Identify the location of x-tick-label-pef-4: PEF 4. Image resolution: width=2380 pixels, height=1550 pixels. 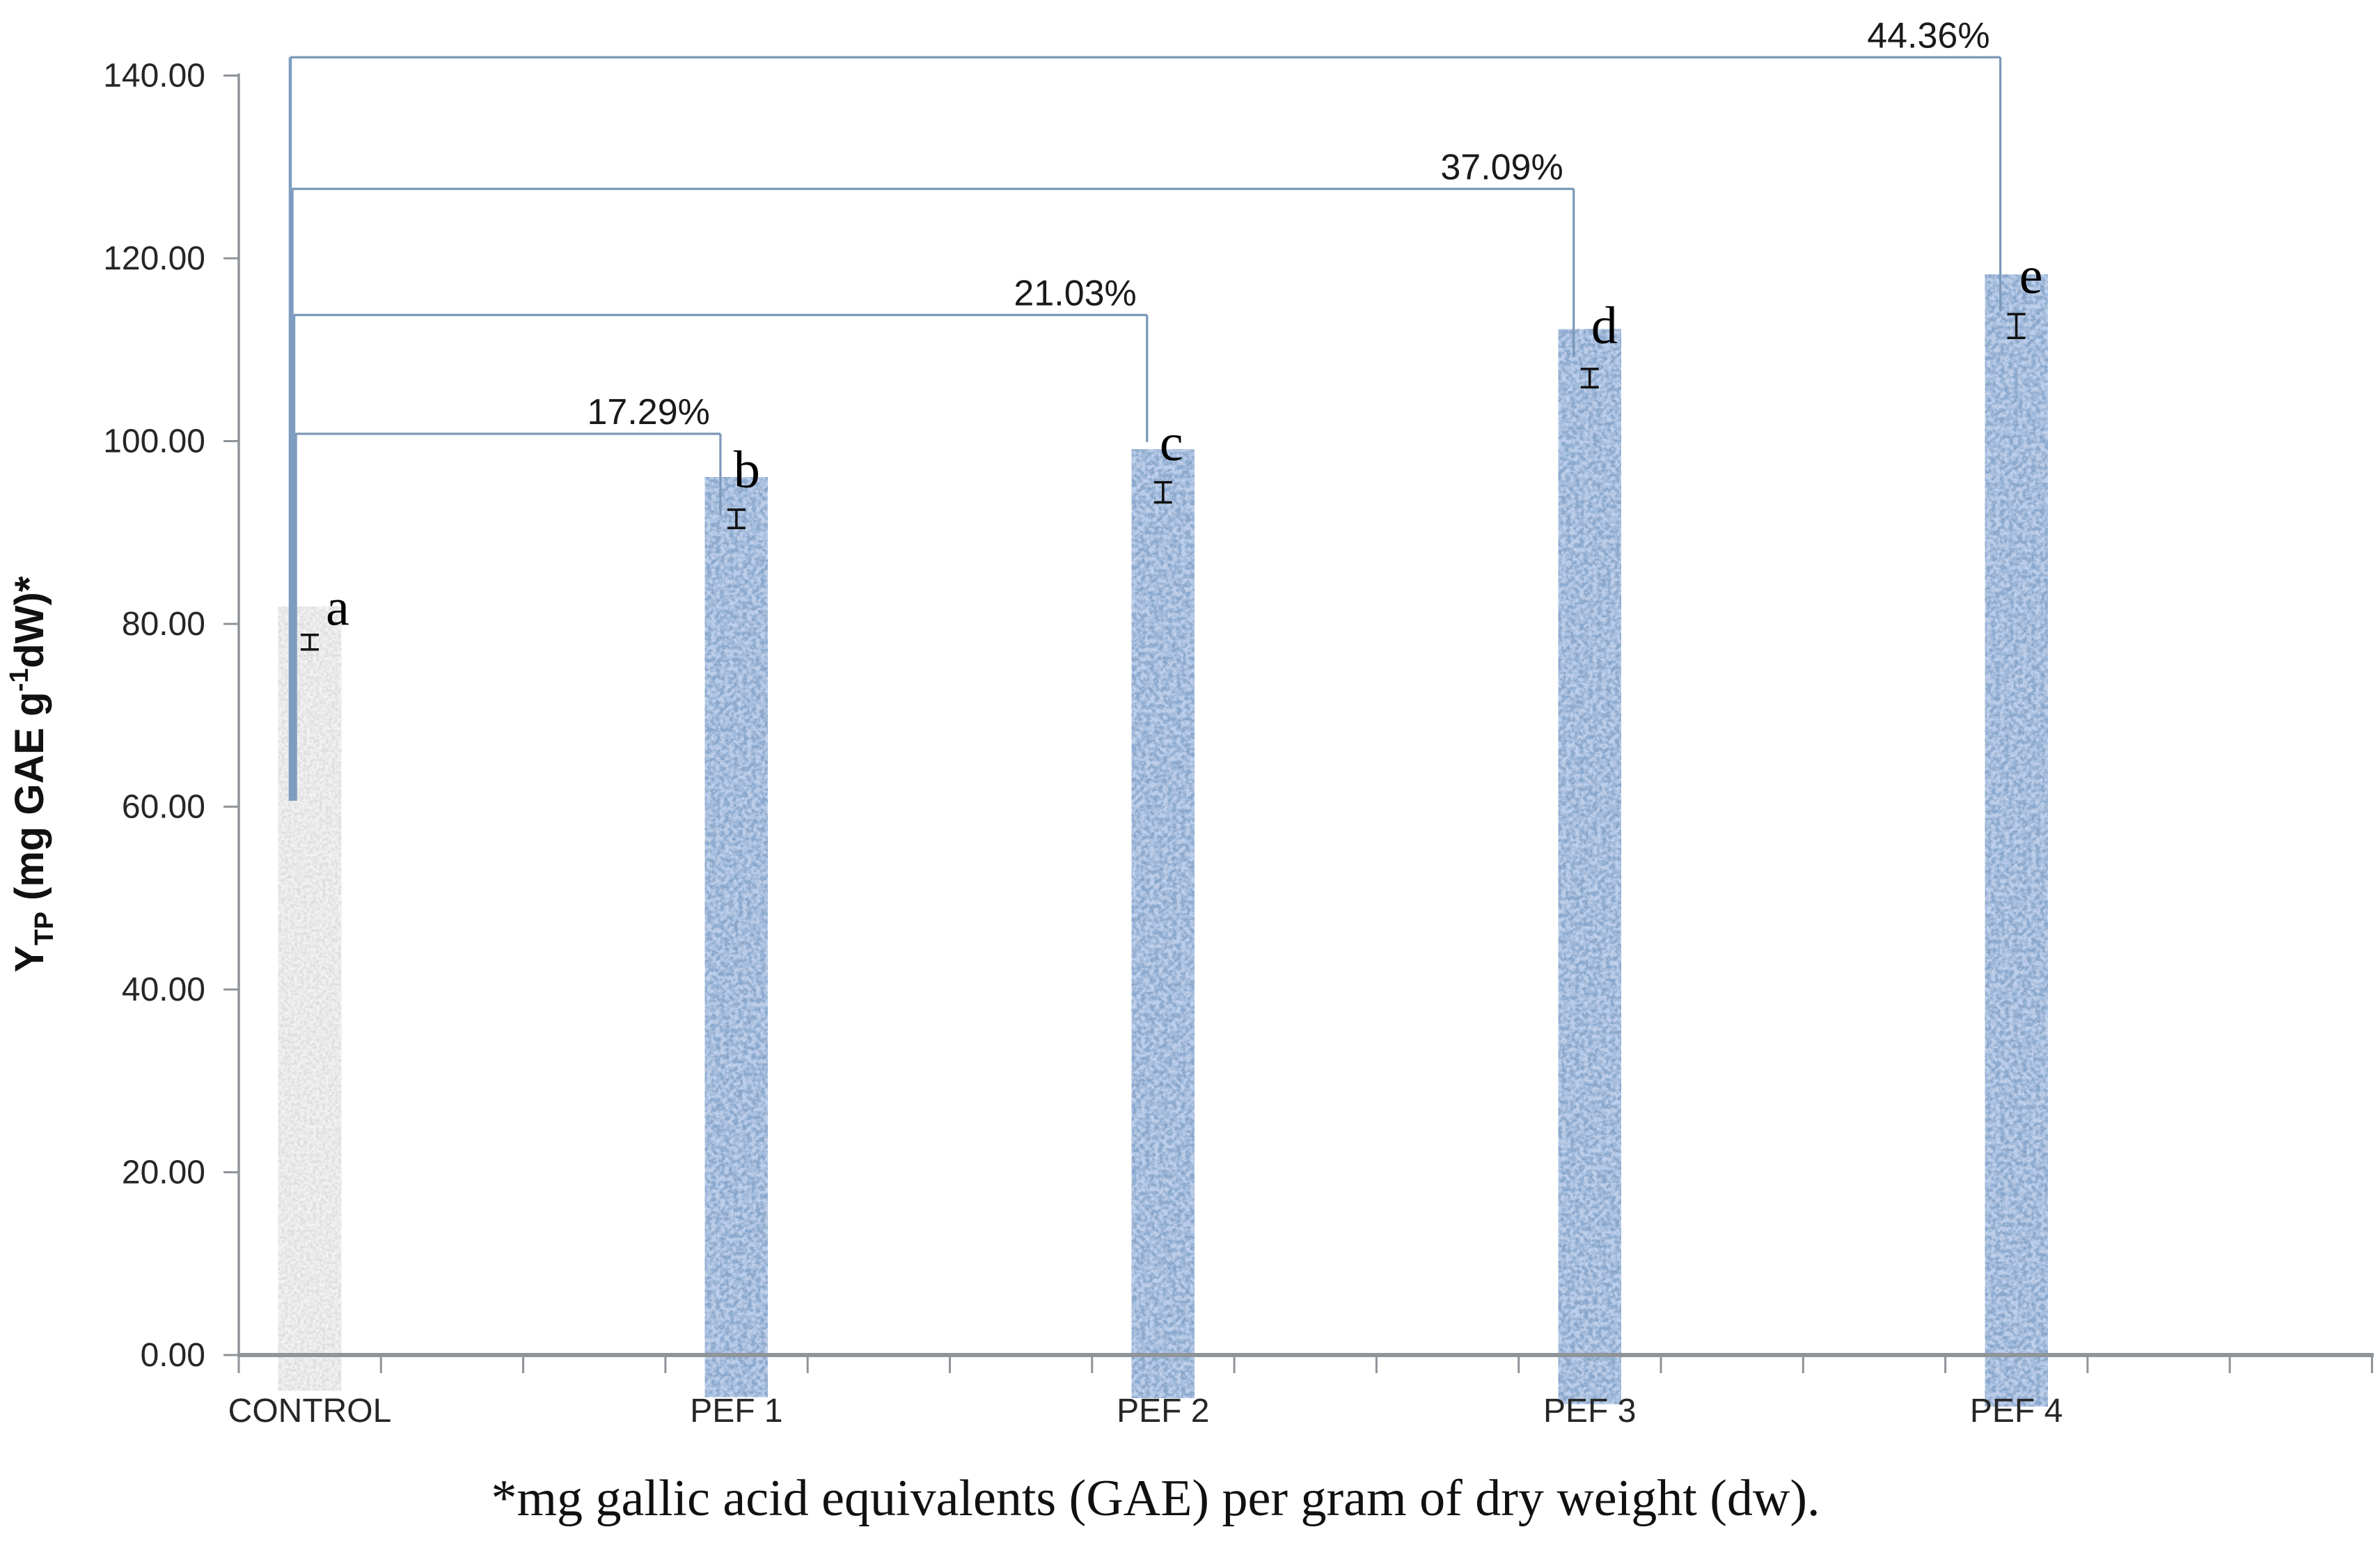
(2016, 1411).